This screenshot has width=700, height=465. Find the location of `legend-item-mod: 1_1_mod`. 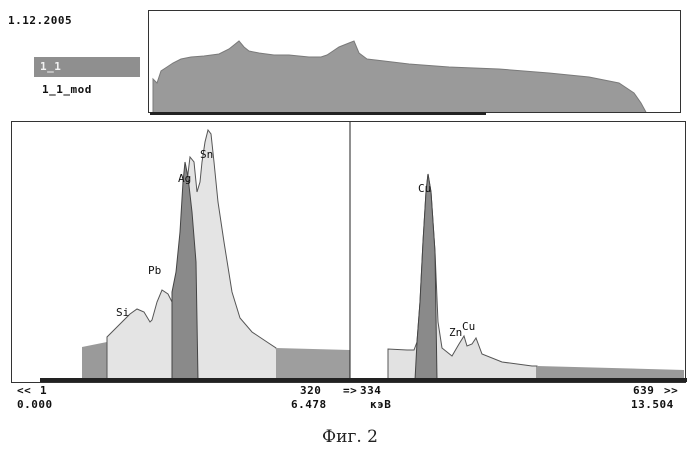

legend-item-mod: 1_1_mod is located at coordinates (67, 89).